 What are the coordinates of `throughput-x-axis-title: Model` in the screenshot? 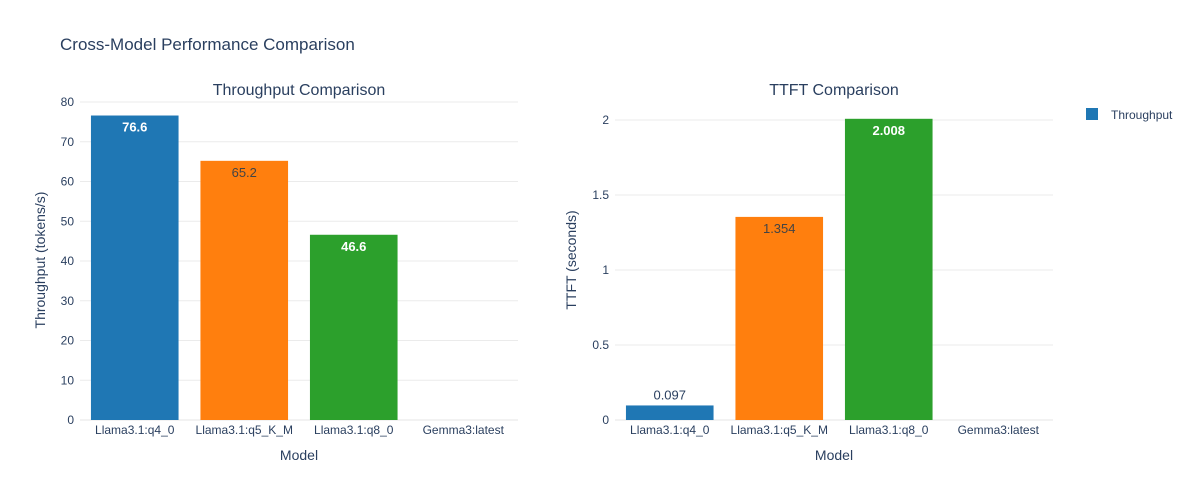 It's located at (299, 455).